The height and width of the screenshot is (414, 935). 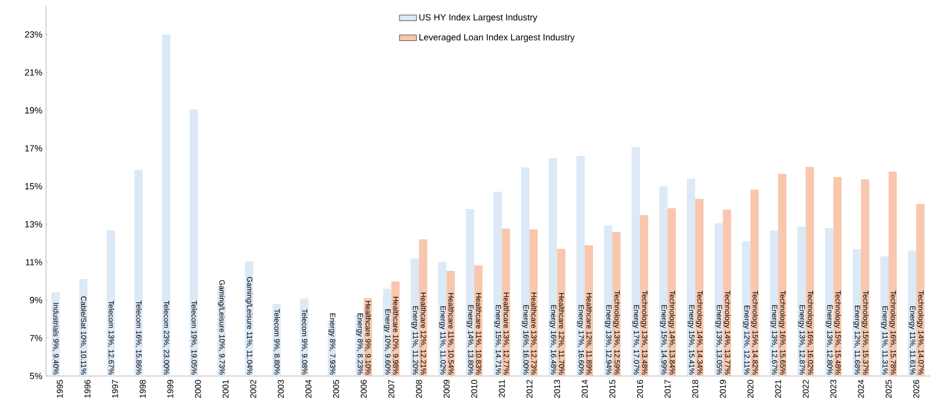 What do you see at coordinates (197, 389) in the screenshot?
I see `x-tick-label: 2000` at bounding box center [197, 389].